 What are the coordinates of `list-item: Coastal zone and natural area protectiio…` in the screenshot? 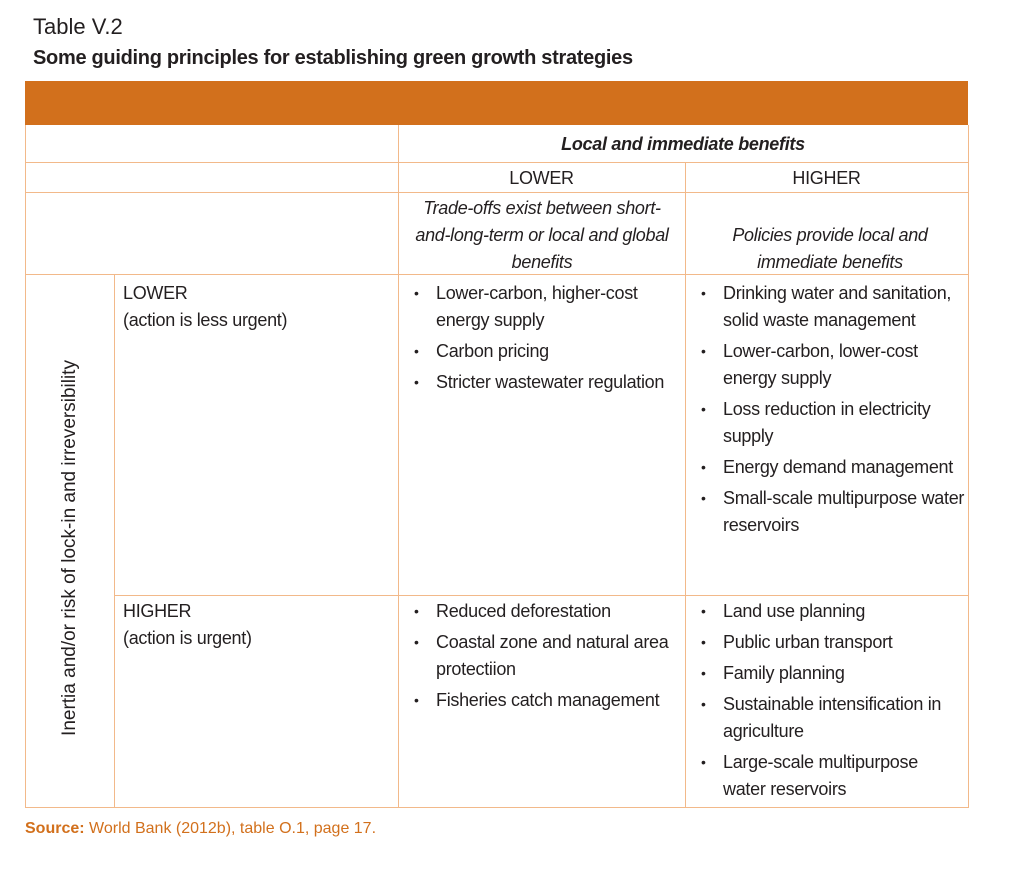 It's located at (543, 656).